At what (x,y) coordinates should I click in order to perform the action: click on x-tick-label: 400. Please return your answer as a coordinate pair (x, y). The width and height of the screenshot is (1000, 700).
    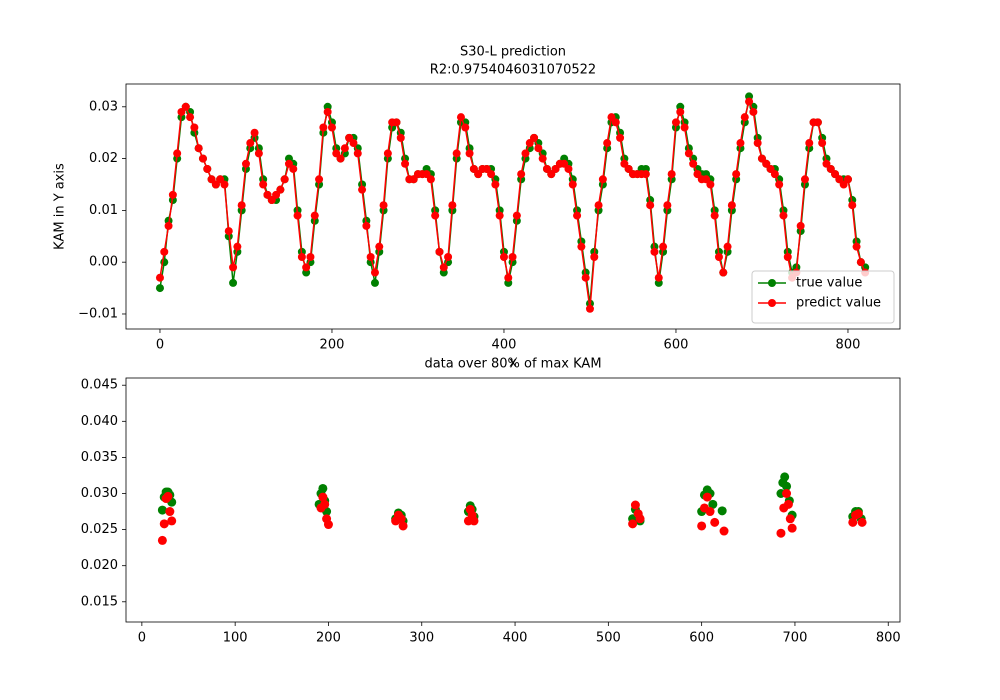
    Looking at the image, I should click on (515, 638).